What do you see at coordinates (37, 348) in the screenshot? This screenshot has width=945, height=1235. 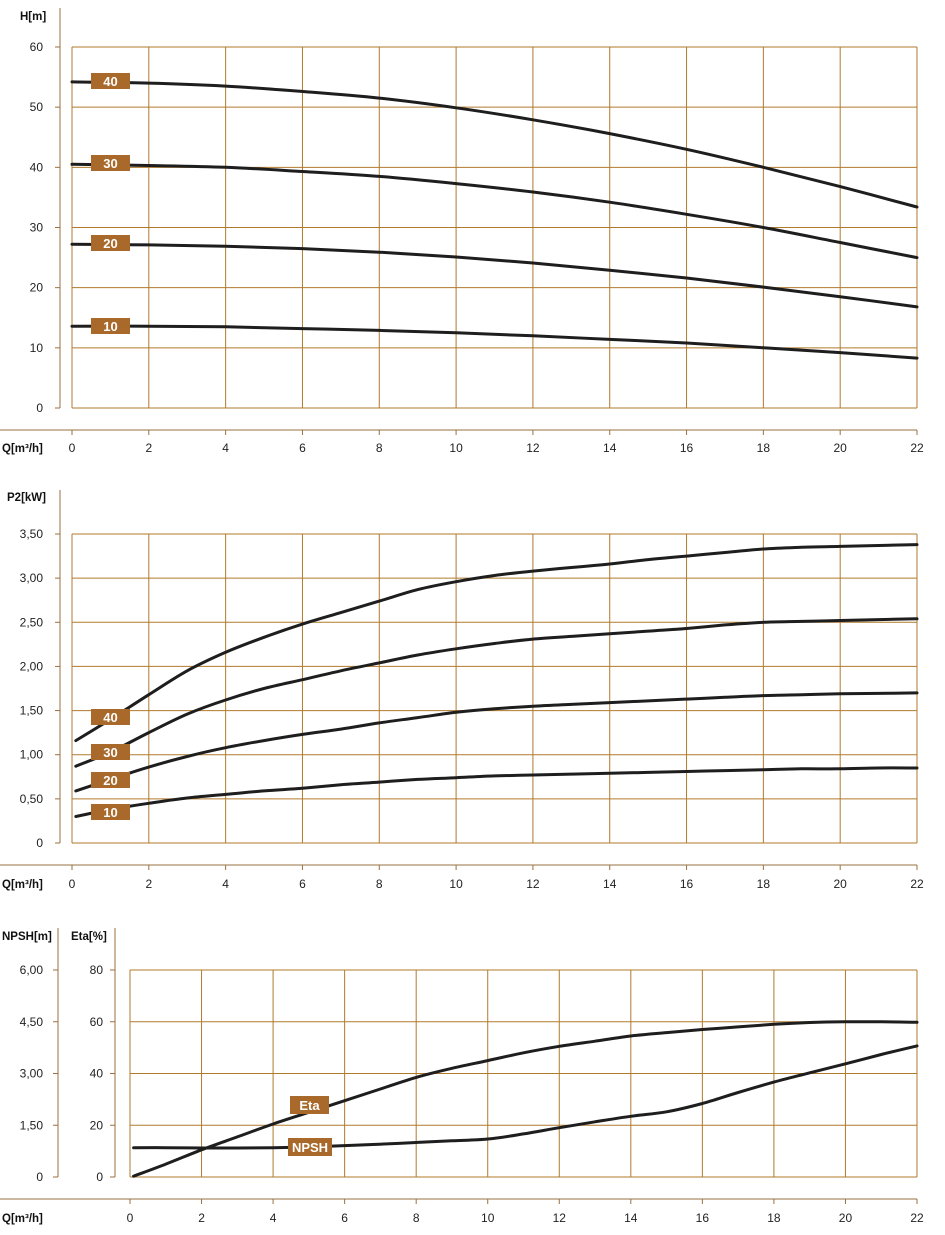 I see `y-tick-label: 10` at bounding box center [37, 348].